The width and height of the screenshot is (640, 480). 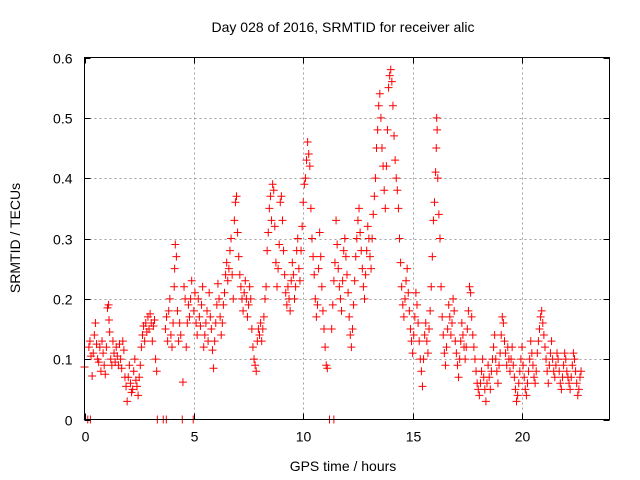 I want to click on y-tick-label: 0.1, so click(x=63, y=360).